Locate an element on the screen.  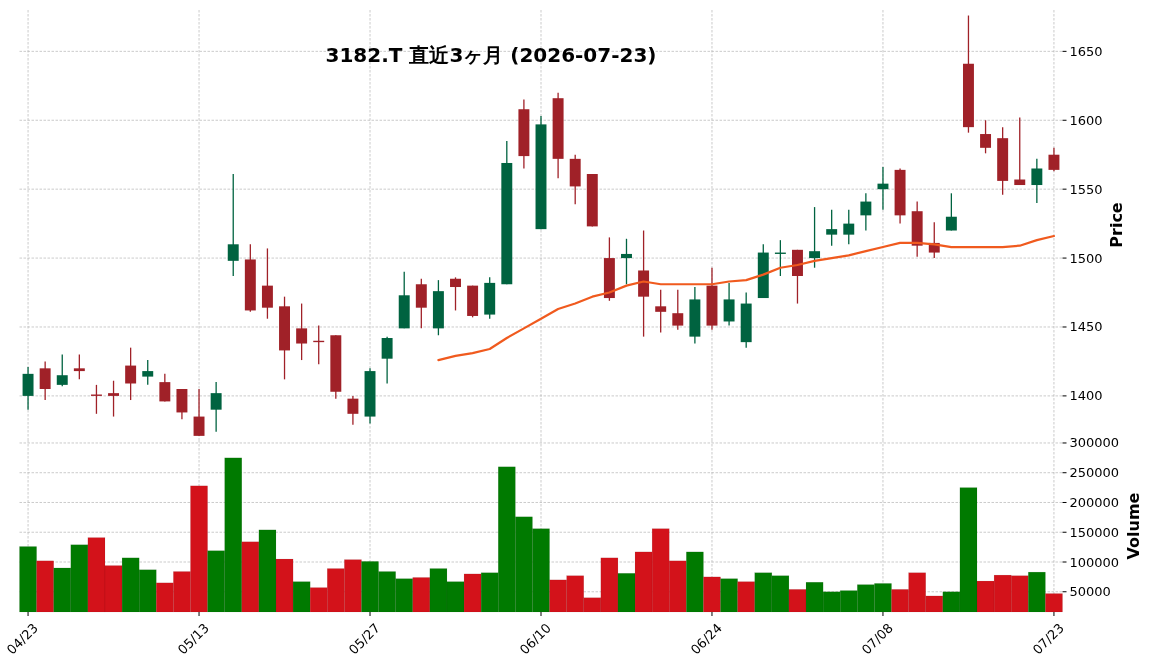
y-tick-label: 200000 is located at coordinates (1094, 502).